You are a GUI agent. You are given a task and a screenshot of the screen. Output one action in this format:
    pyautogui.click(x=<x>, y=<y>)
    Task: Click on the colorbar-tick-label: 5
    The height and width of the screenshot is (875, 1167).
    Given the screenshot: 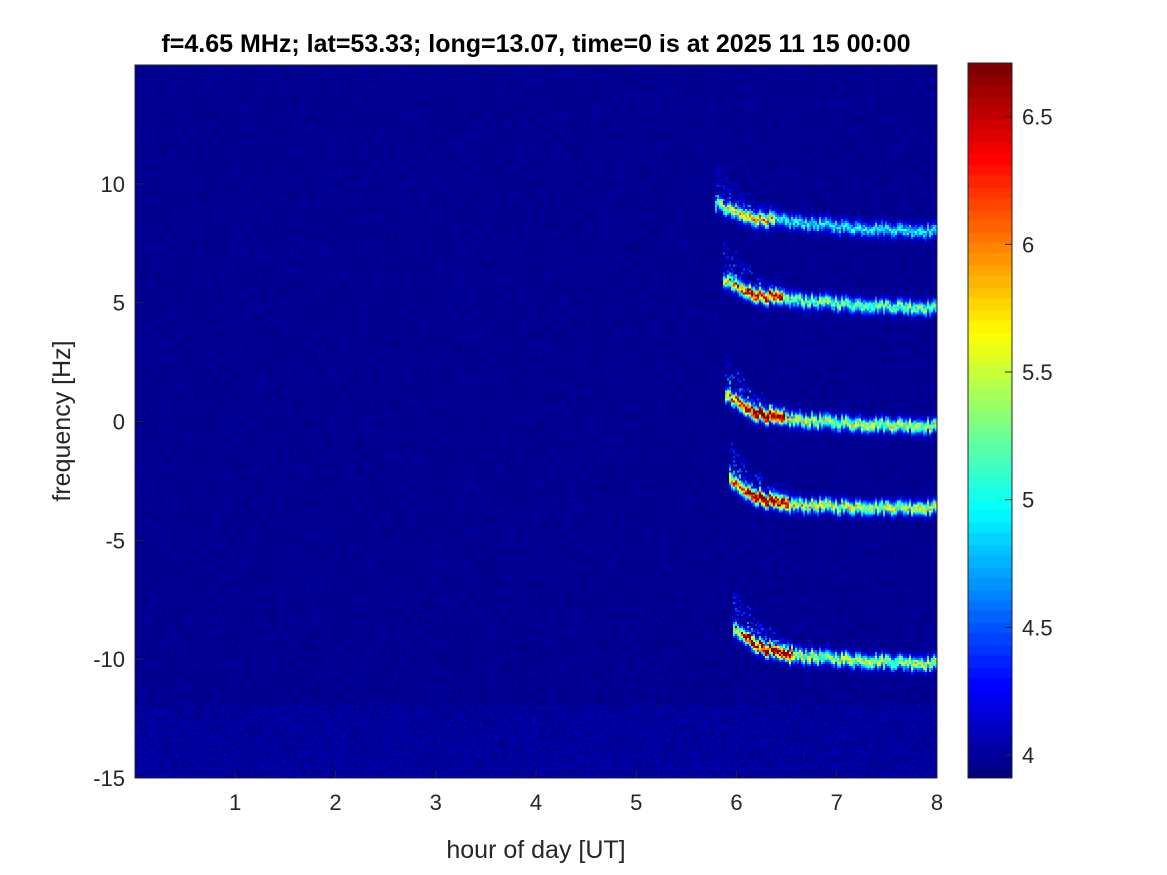 What is the action you would take?
    pyautogui.click(x=1028, y=500)
    